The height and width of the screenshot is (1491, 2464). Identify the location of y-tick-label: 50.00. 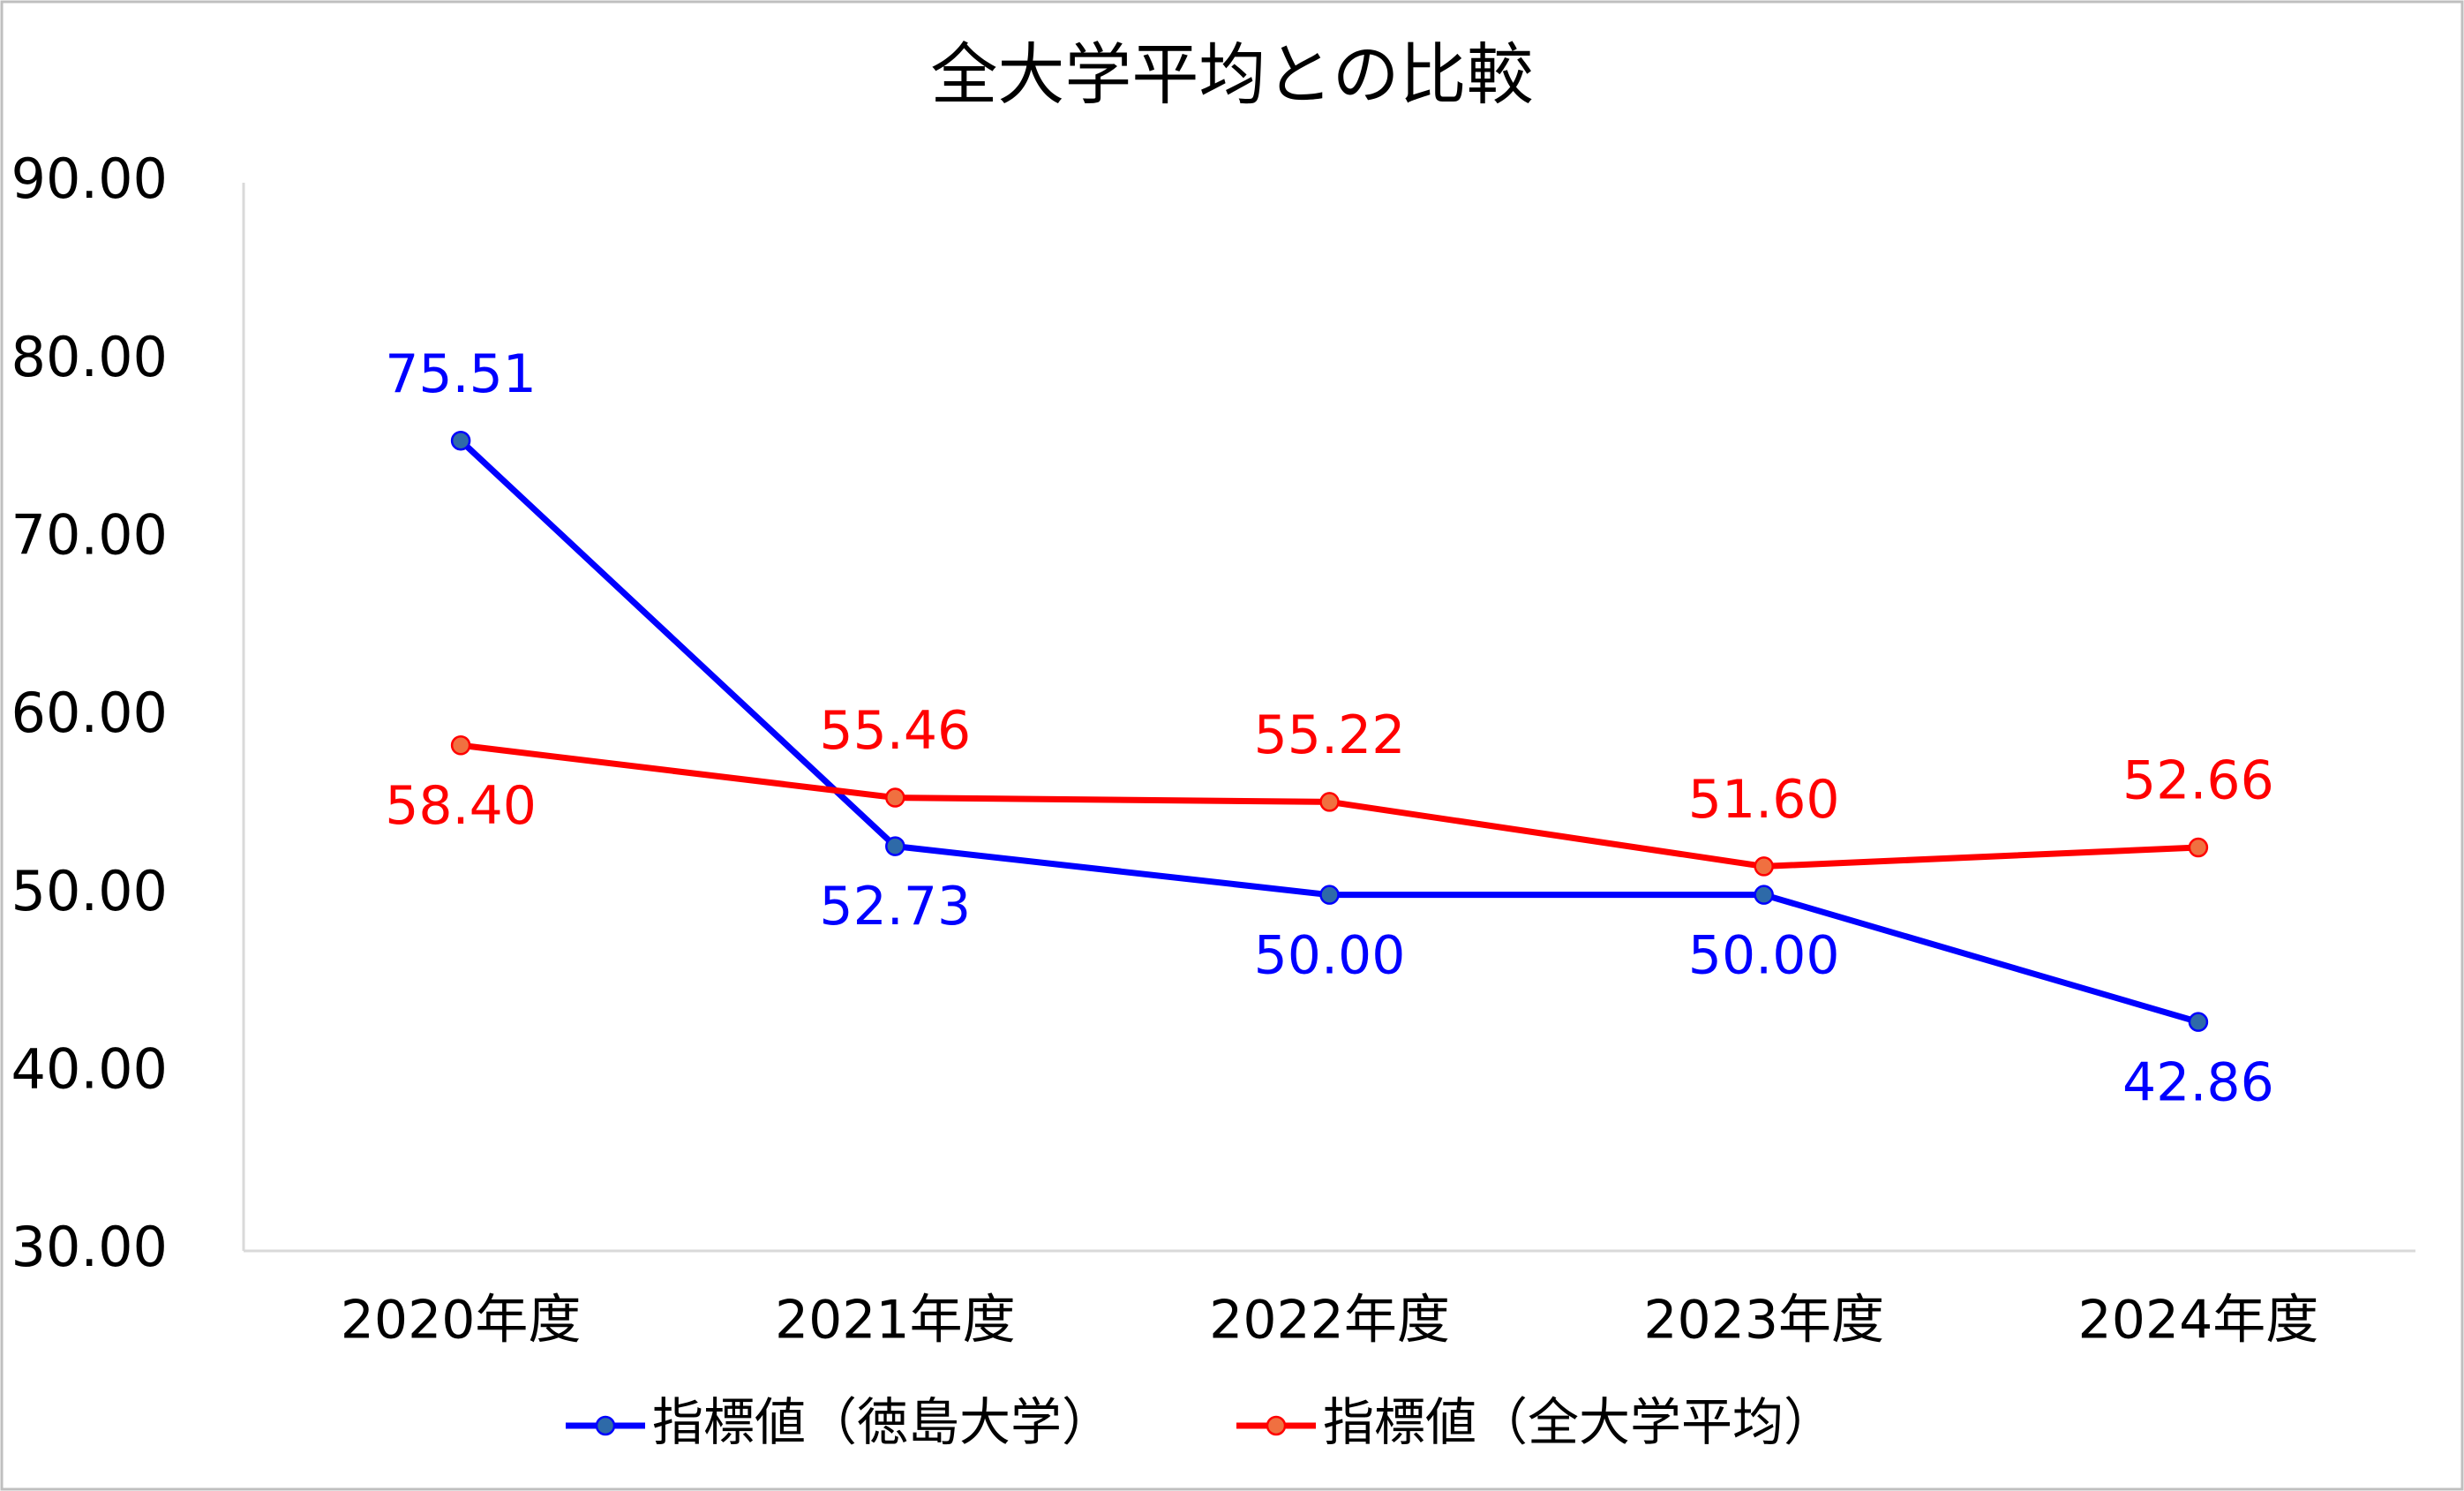
(90, 891).